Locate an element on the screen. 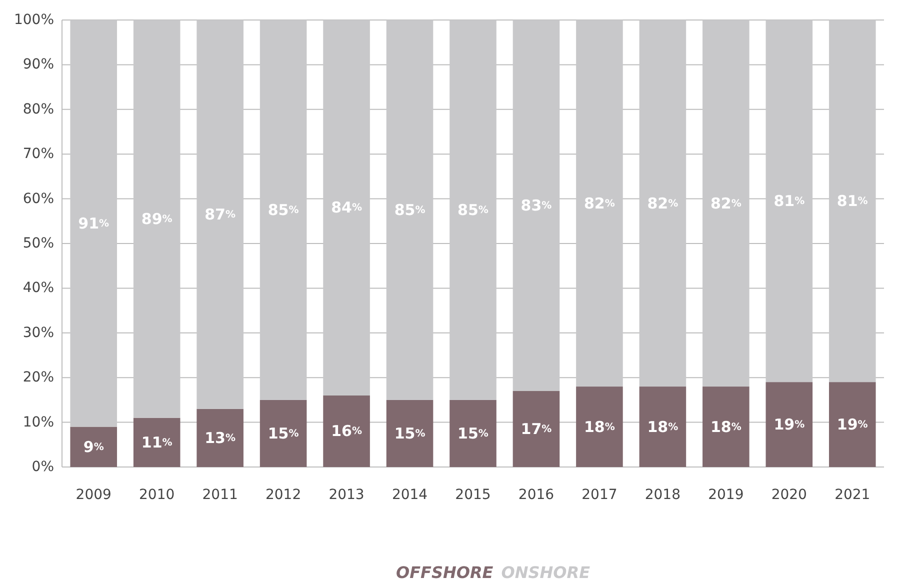  text: OFFSHORE is located at coordinates (445, 572).